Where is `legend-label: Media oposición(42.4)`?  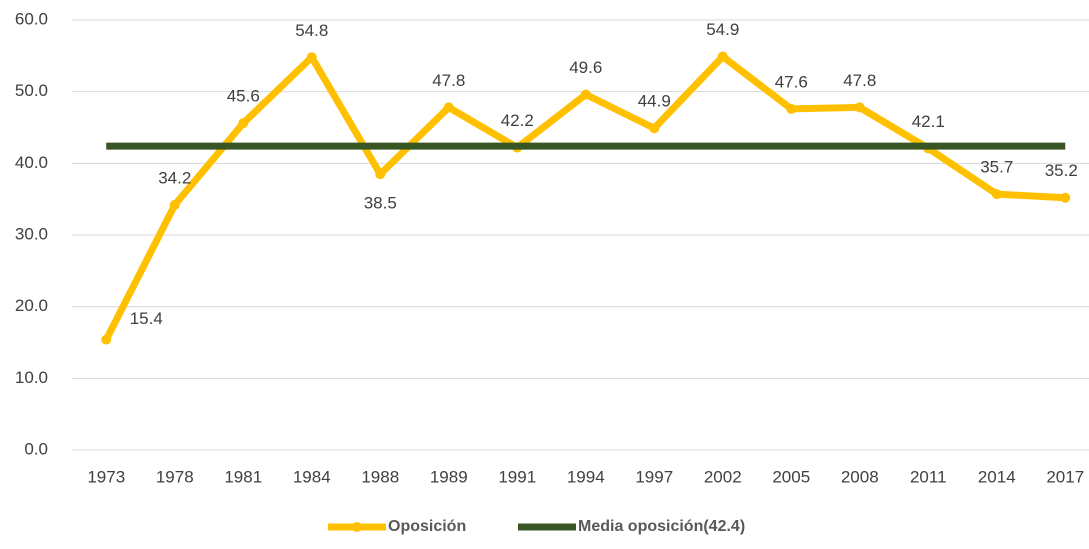
legend-label: Media oposición(42.4) is located at coordinates (661, 526).